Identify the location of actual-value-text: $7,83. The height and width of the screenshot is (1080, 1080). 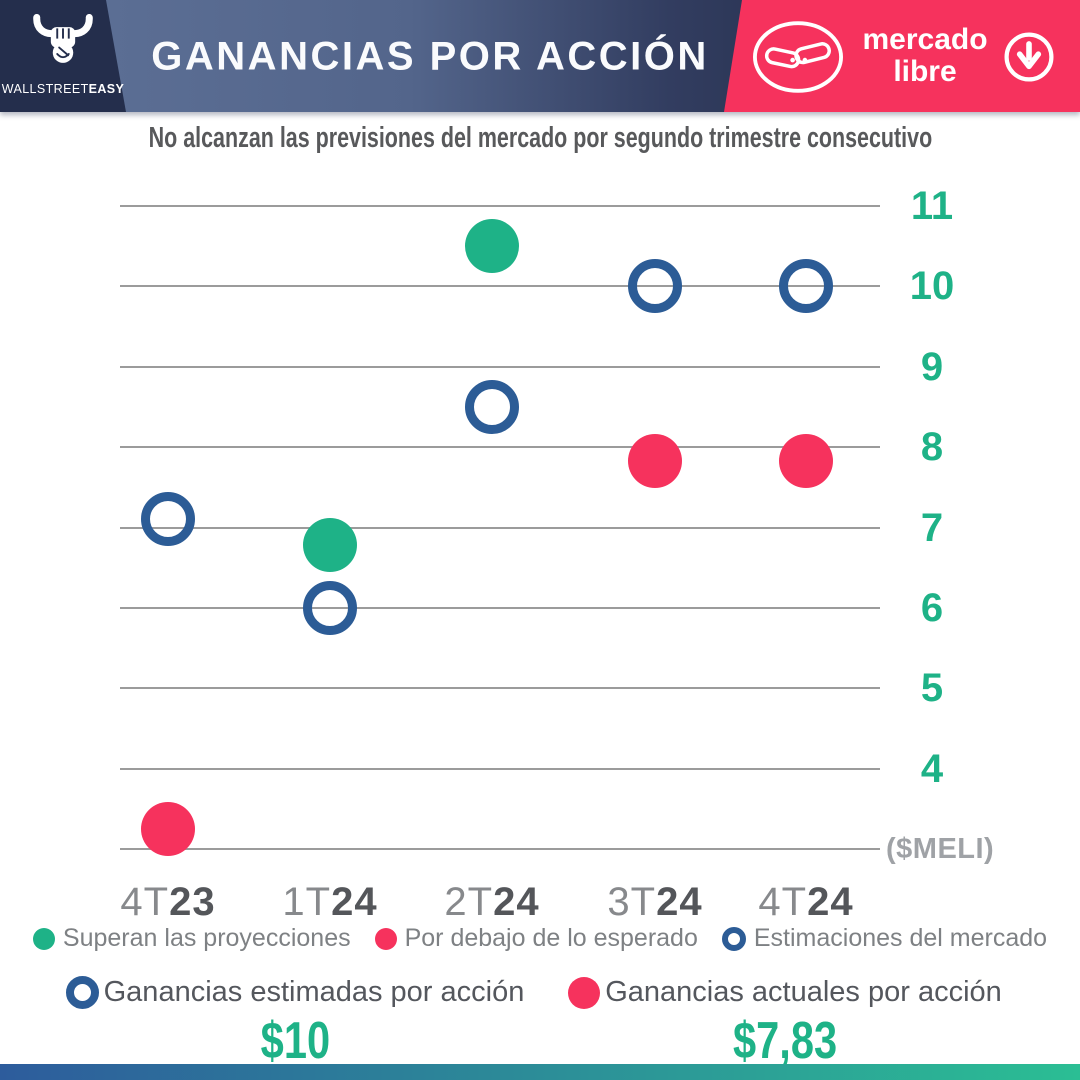
(785, 1041).